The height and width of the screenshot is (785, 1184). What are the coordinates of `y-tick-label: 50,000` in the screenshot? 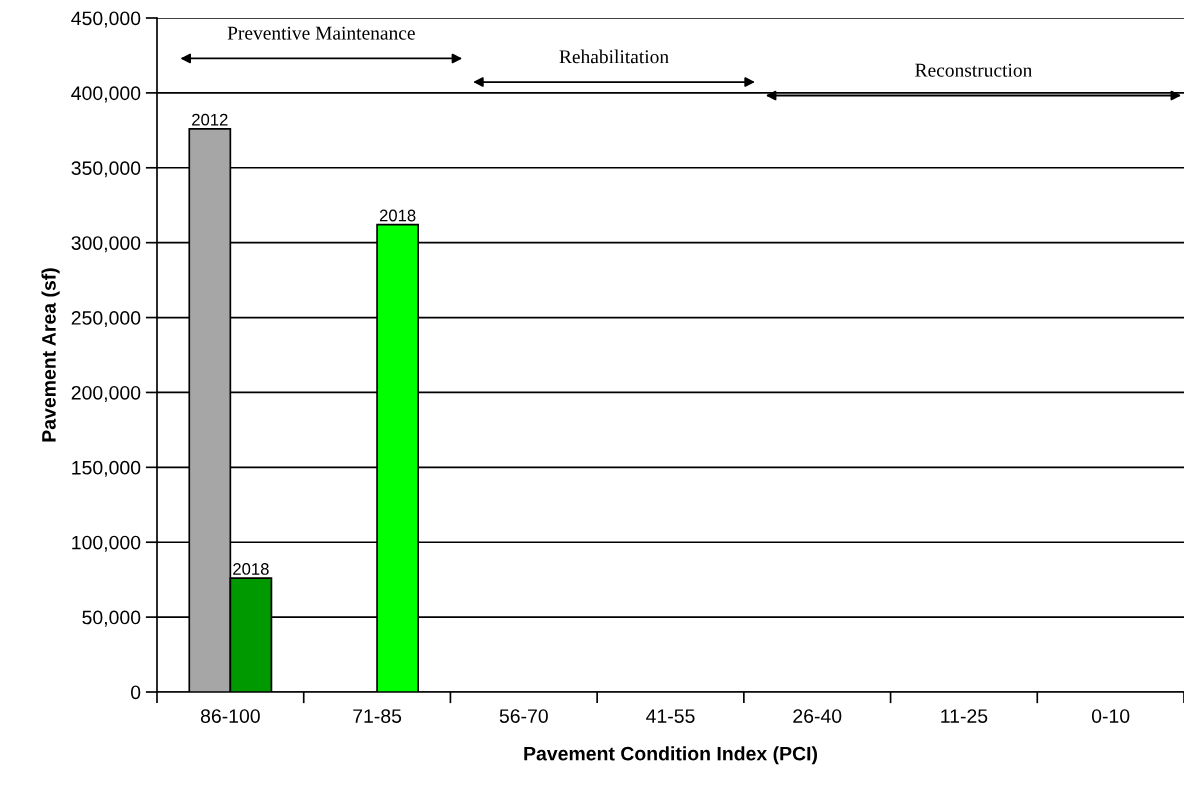 It's located at (111, 618).